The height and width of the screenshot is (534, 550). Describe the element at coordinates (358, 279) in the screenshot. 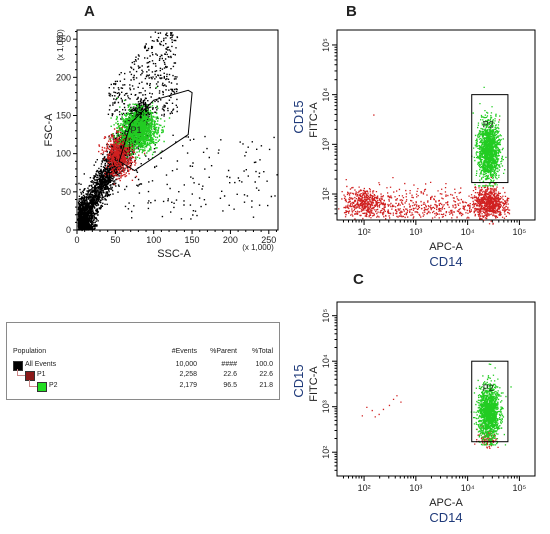

I see `panel-letter-c: C` at that location.